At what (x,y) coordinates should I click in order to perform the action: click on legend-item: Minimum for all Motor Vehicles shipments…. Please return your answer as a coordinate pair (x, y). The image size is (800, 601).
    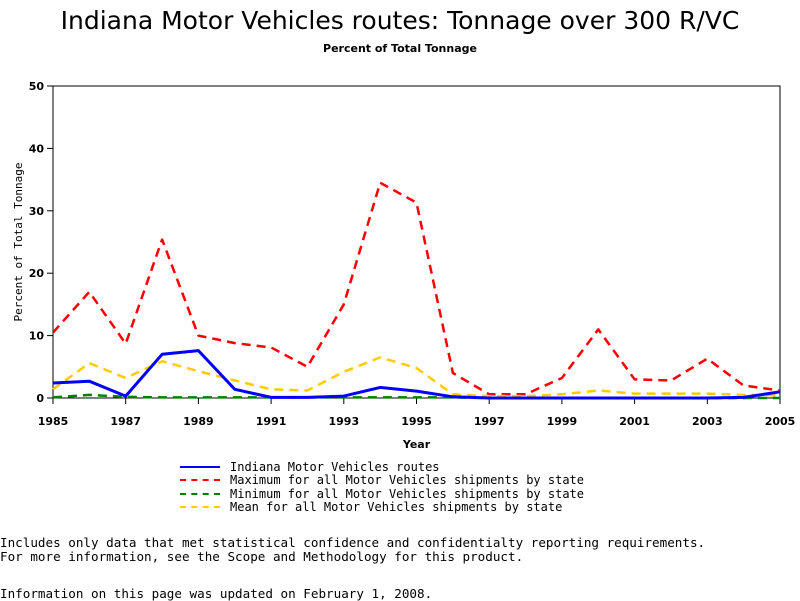
    Looking at the image, I should click on (382, 494).